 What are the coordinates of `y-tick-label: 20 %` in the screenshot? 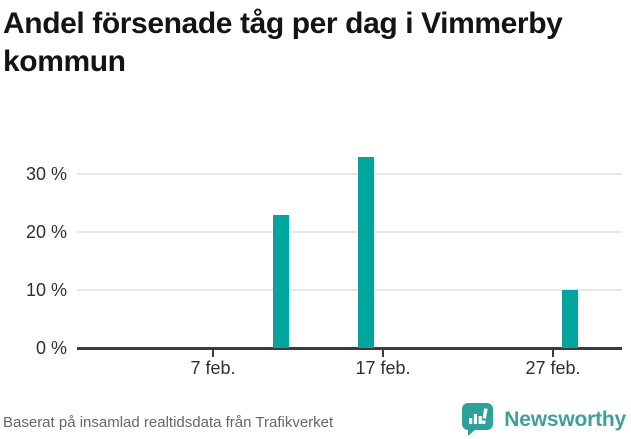 It's located at (46, 232).